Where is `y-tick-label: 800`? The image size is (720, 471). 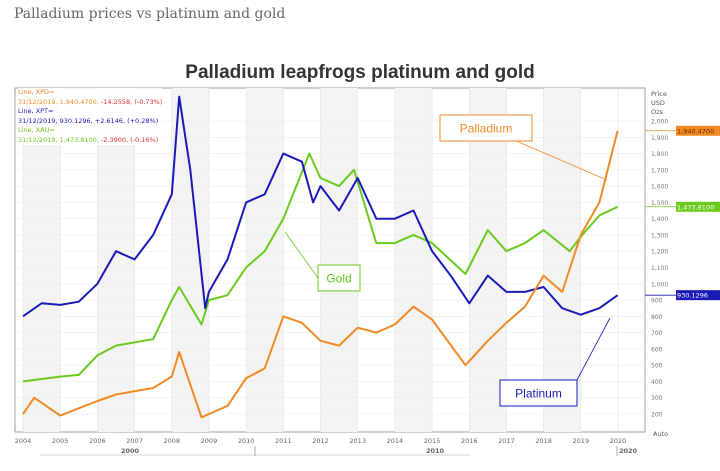 y-tick-label: 800 is located at coordinates (657, 317).